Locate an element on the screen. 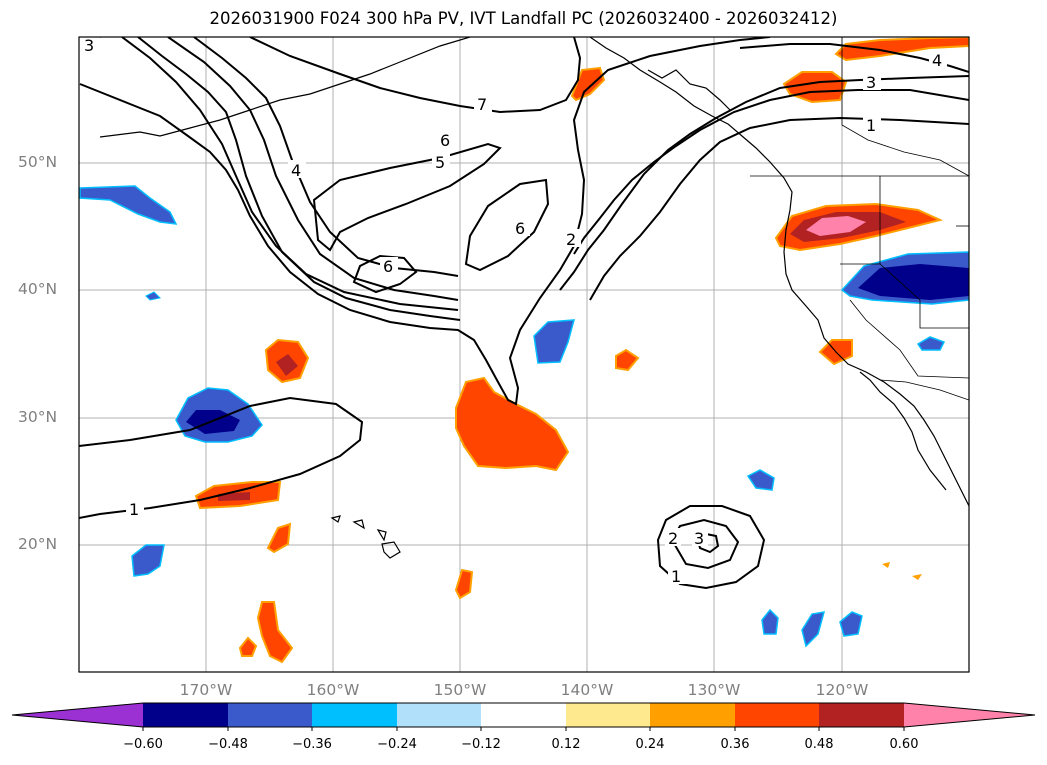 The height and width of the screenshot is (765, 1047). contour-label: 5 is located at coordinates (440, 162).